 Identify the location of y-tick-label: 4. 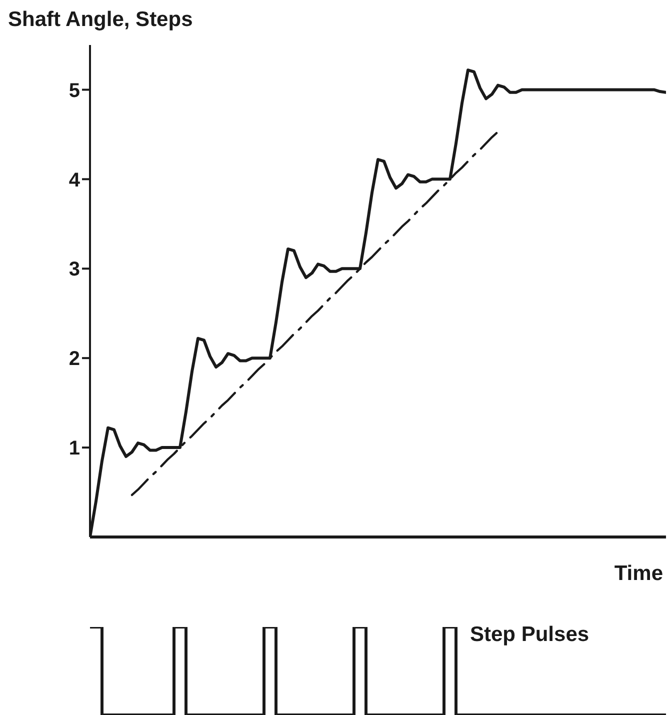
(74, 180).